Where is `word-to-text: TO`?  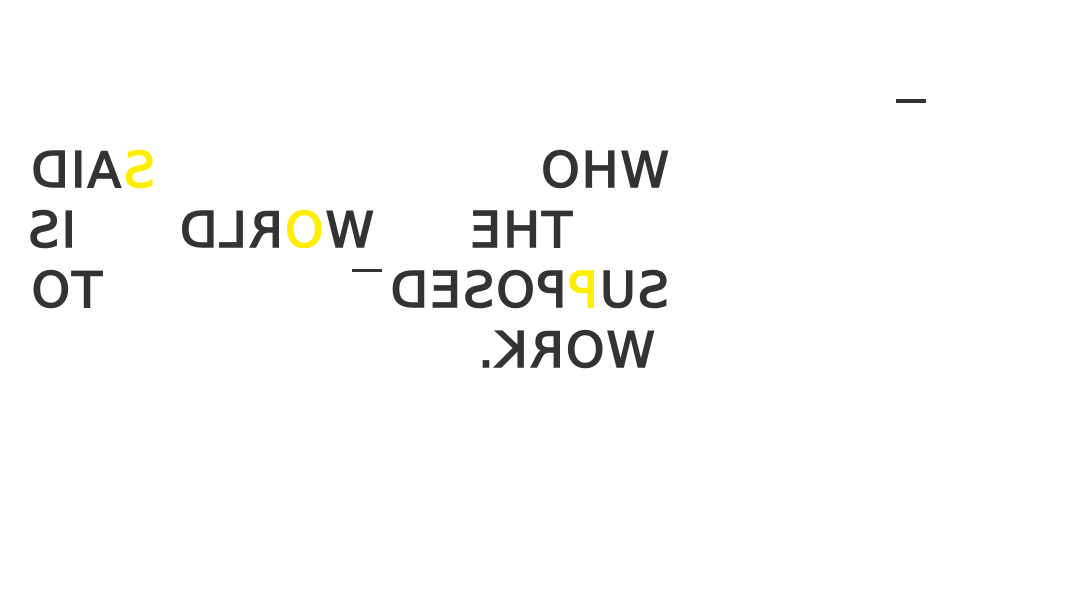
word-to-text: TO is located at coordinates (66, 290).